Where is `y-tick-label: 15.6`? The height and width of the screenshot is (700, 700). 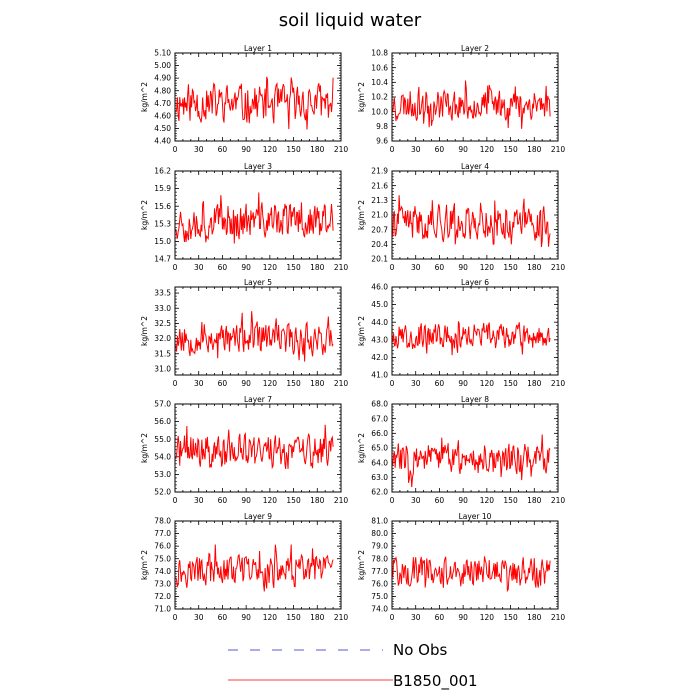 y-tick-label: 15.6 is located at coordinates (162, 206).